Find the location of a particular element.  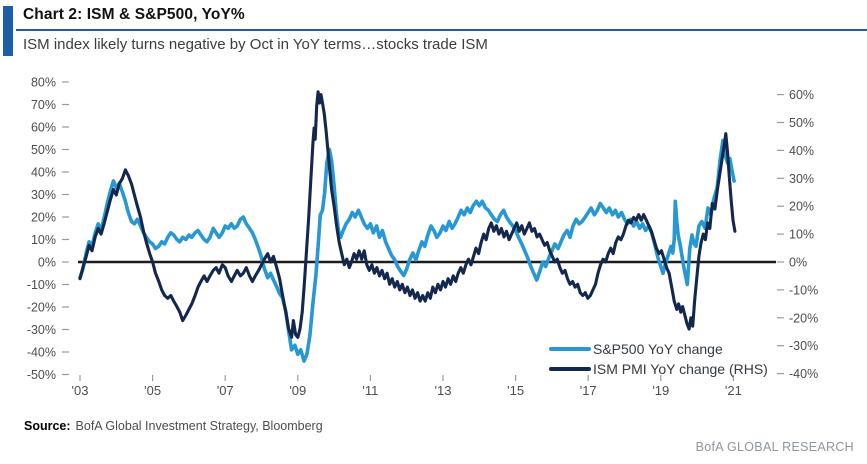

left-axis-label: 70% is located at coordinates (43, 105).